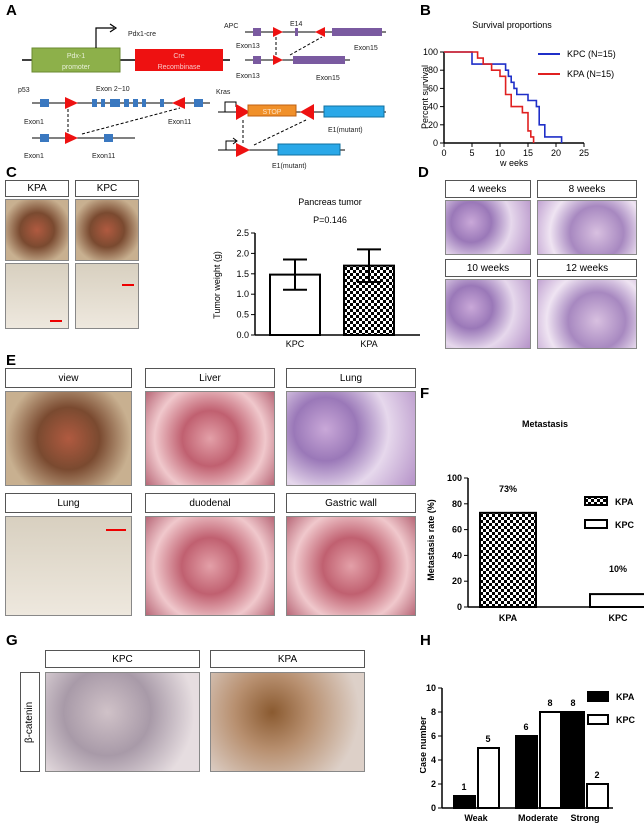  I want to click on y-axis-label: Metastasis rate (%), so click(431, 540).